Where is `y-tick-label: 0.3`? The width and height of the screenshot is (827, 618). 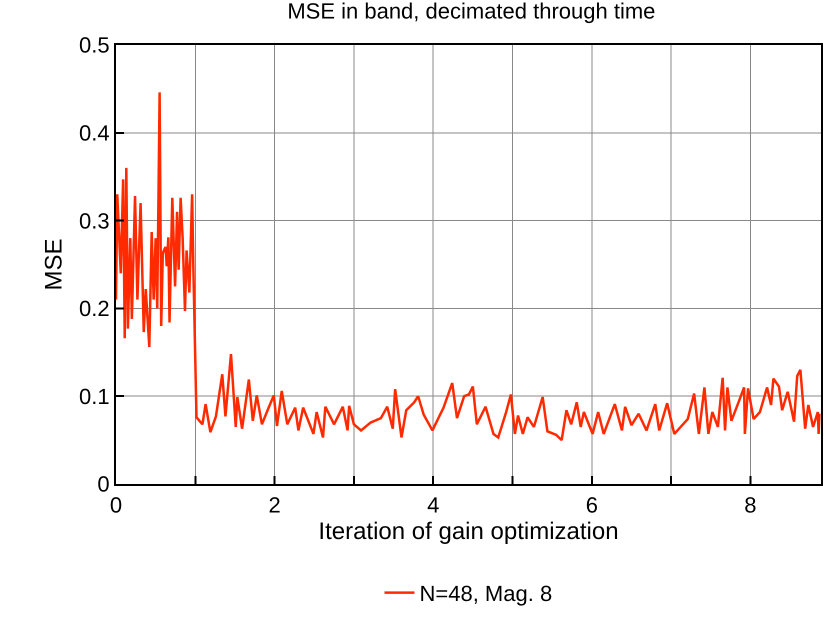
y-tick-label: 0.3 is located at coordinates (94, 221).